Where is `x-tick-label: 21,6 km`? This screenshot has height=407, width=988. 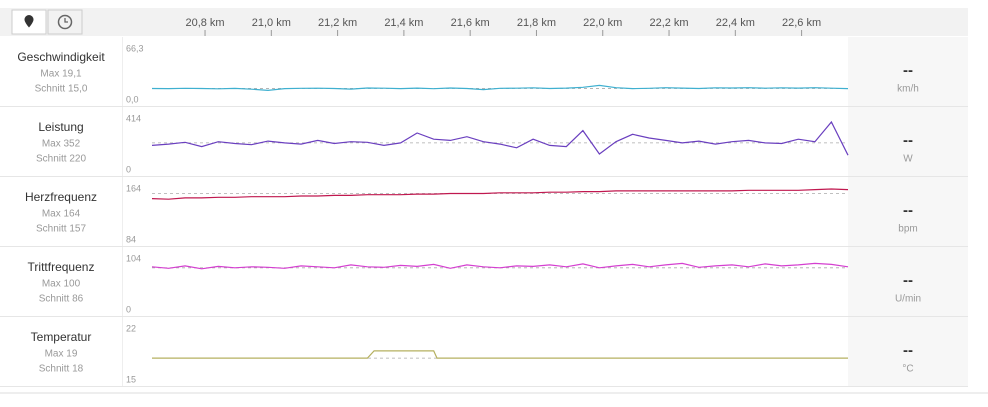
x-tick-label: 21,6 km is located at coordinates (470, 23).